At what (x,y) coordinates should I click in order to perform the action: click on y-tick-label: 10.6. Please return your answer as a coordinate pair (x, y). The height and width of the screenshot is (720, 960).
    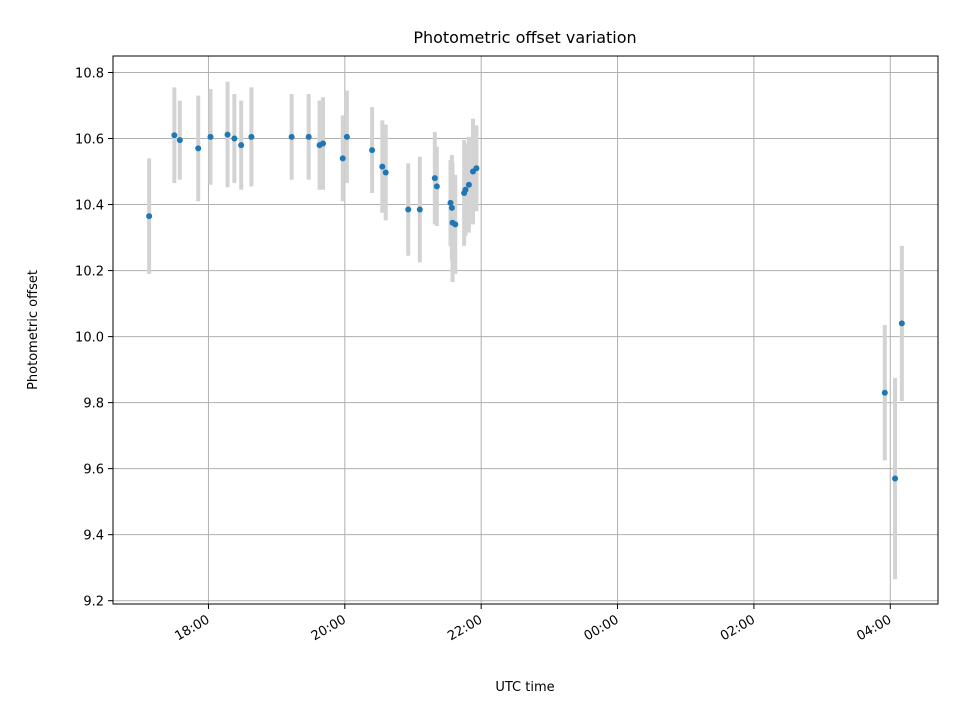
    Looking at the image, I should click on (89, 140).